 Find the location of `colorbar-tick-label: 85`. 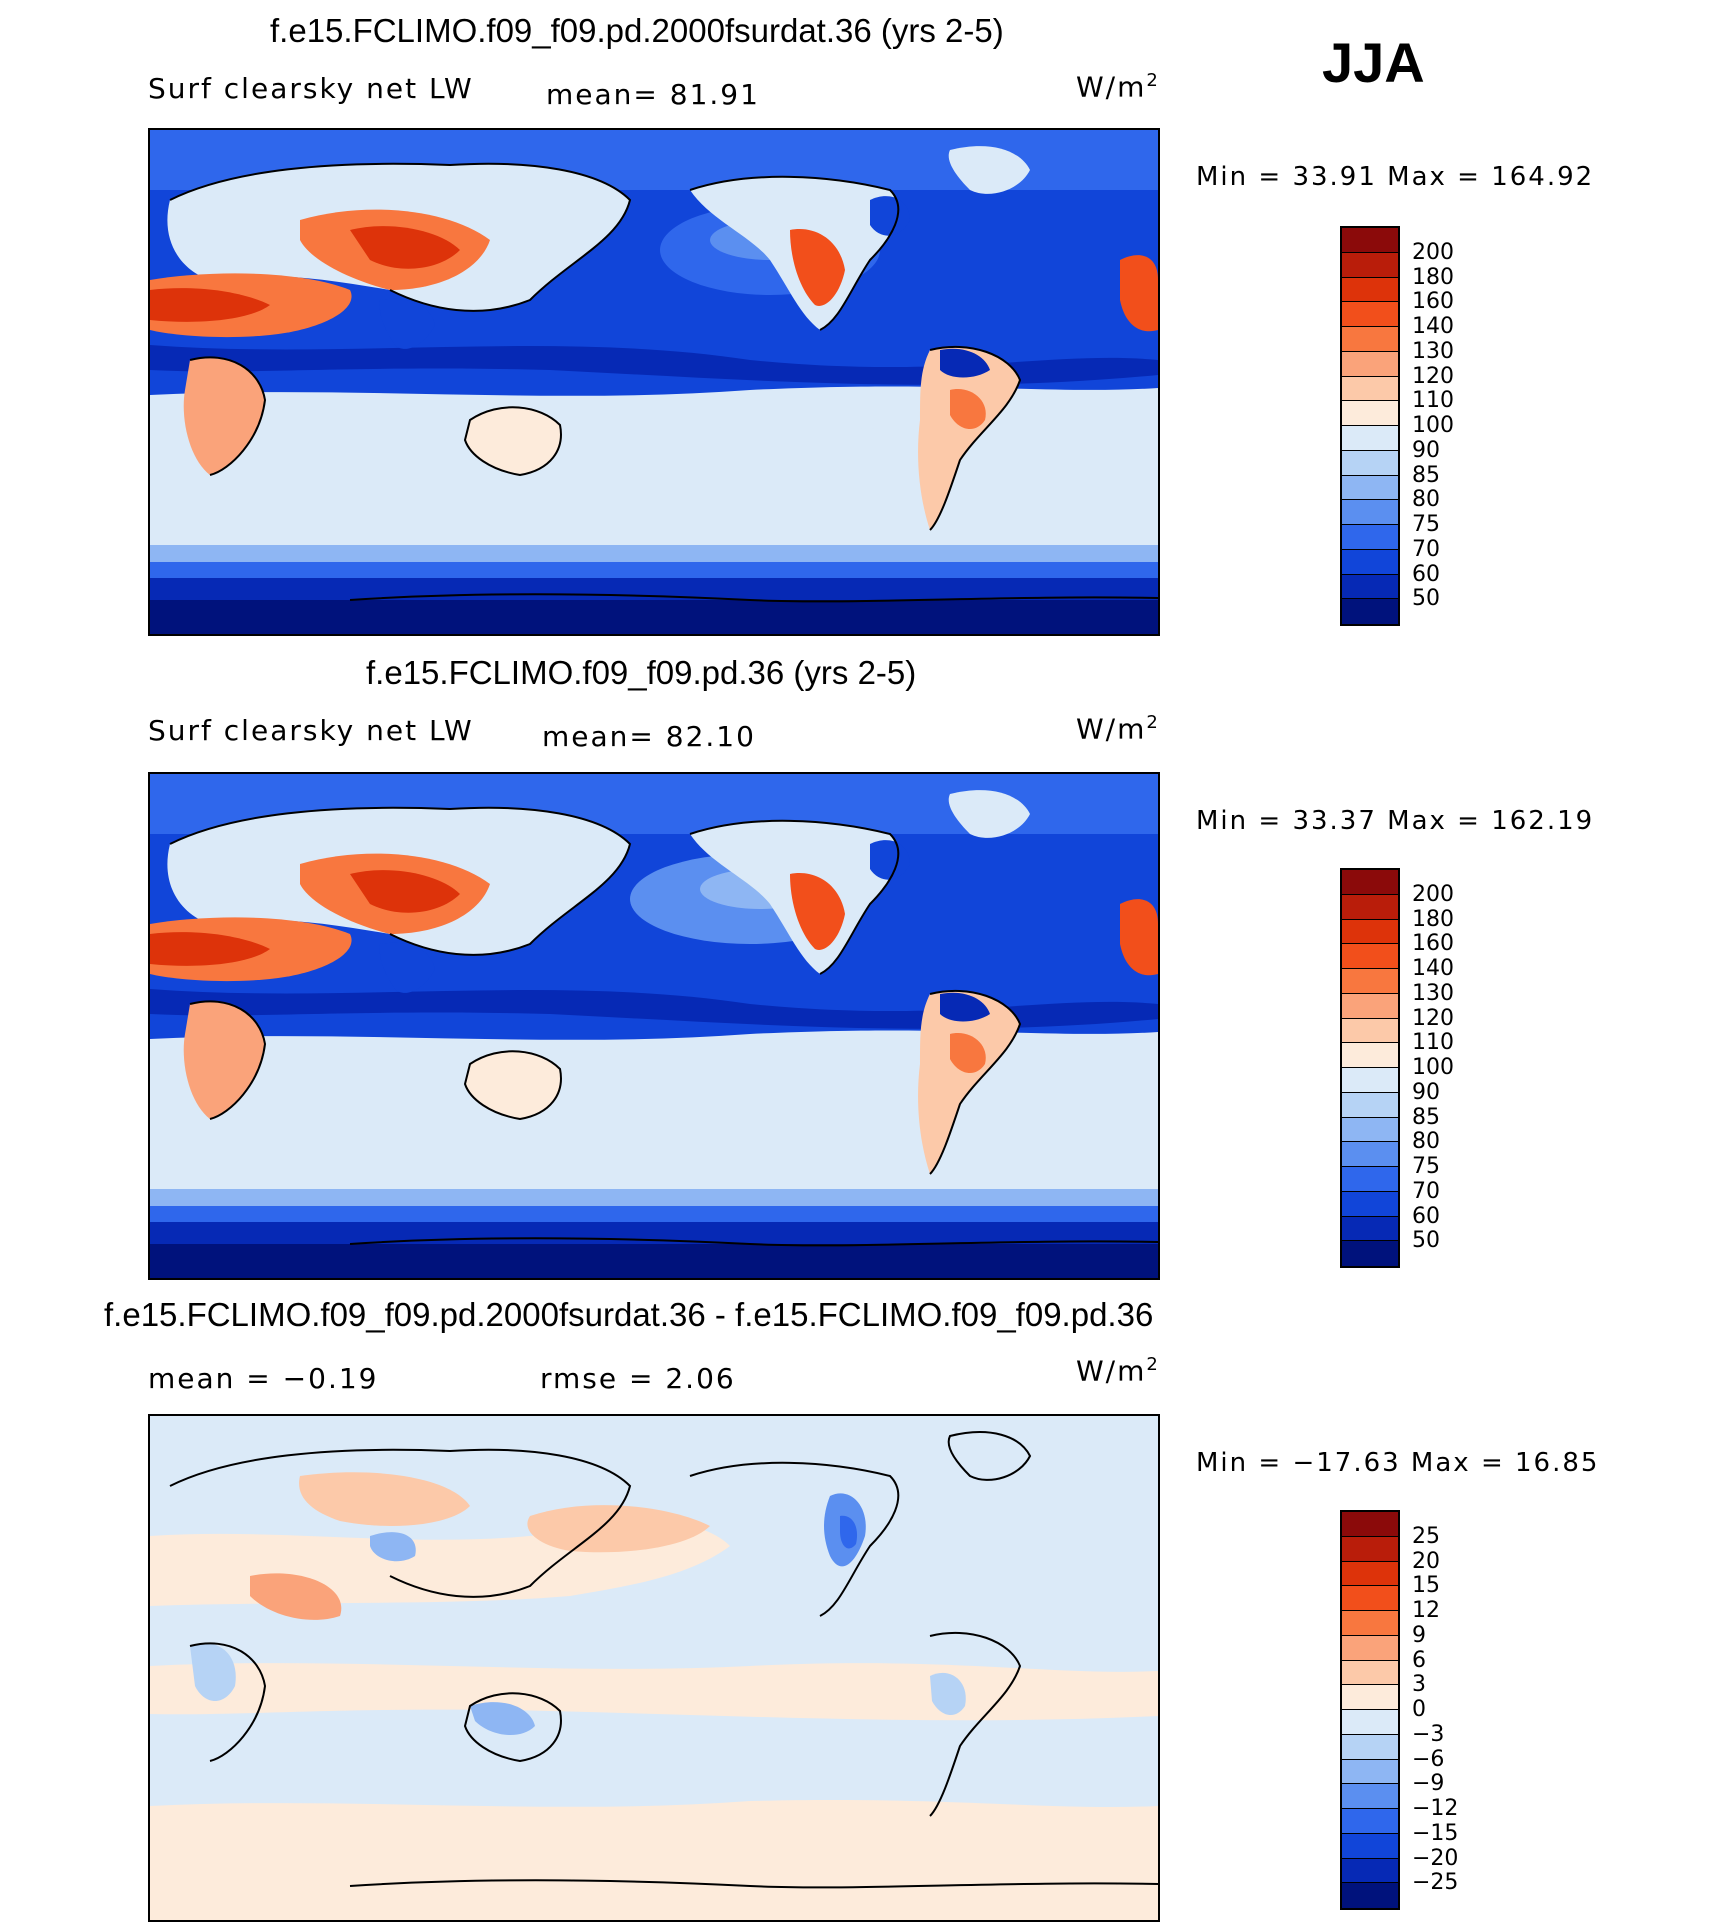

colorbar-tick-label: 85 is located at coordinates (1426, 475).